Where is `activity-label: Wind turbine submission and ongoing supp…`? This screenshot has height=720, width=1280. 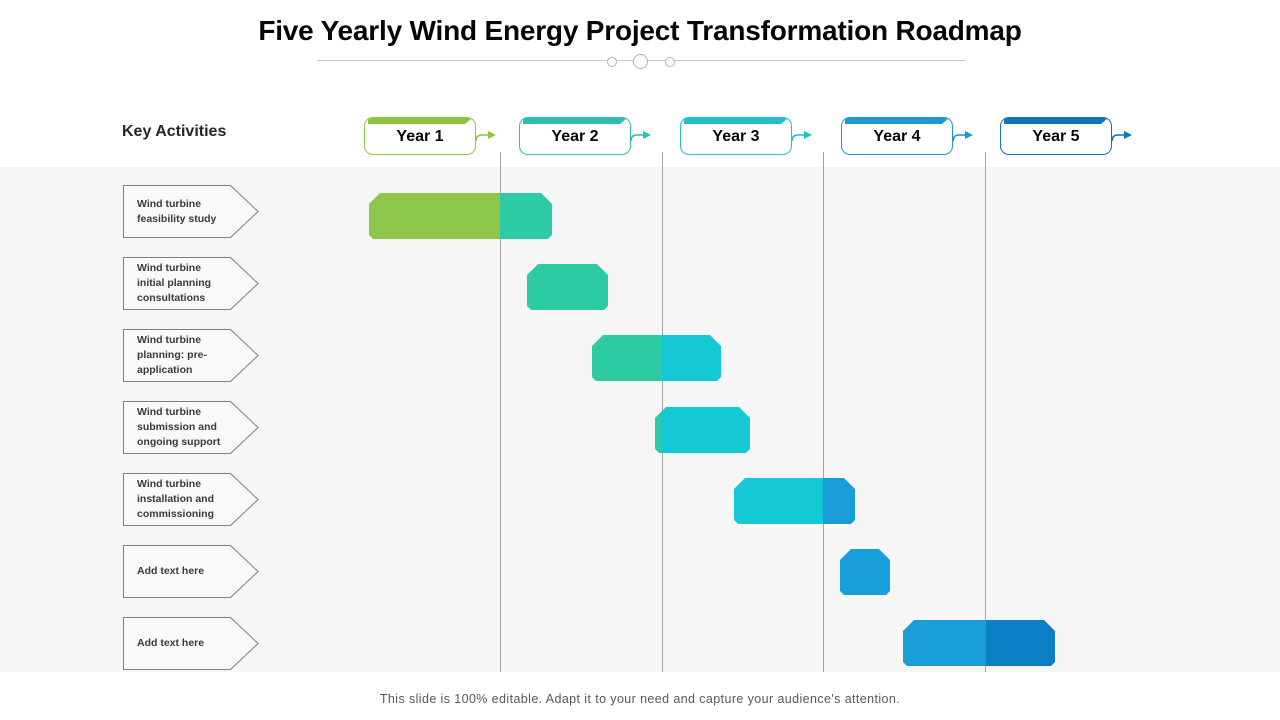
activity-label: Wind turbine submission and ongoing supp… is located at coordinates (179, 427).